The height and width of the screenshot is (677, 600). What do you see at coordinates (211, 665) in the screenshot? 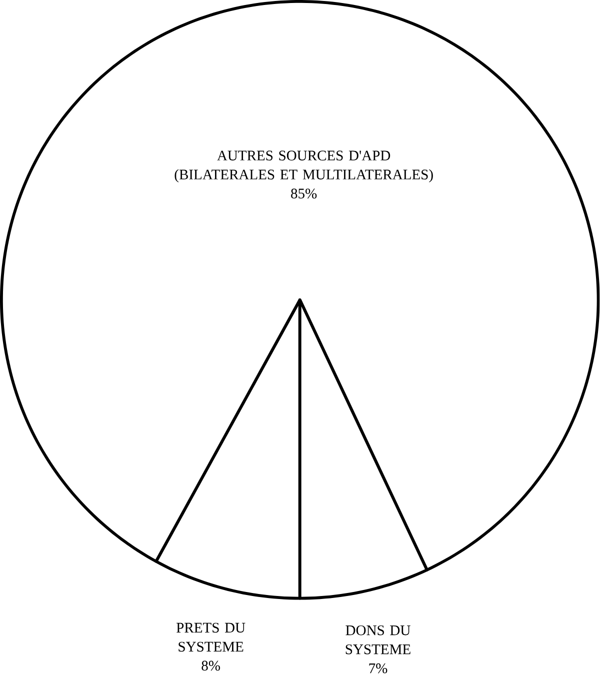
I see `data-label: 8%` at bounding box center [211, 665].